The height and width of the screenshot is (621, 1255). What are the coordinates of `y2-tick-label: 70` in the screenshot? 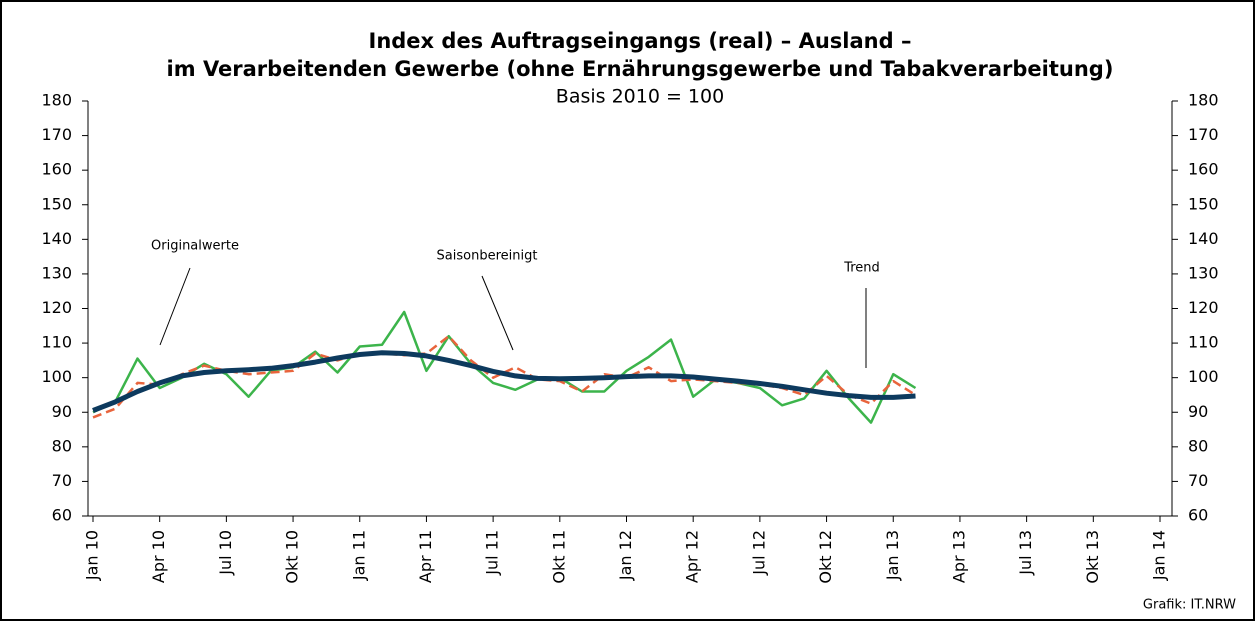 It's located at (1198, 480).